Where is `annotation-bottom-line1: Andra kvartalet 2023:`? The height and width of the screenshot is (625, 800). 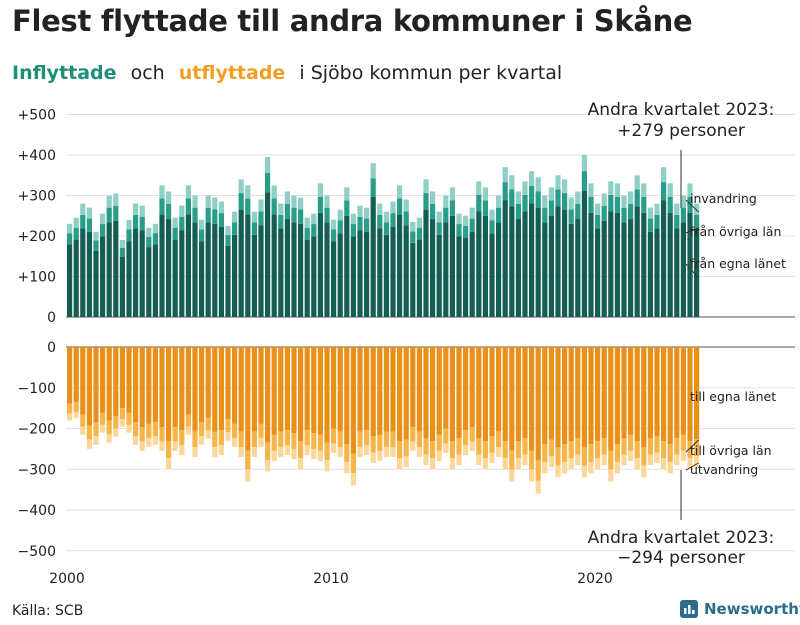 annotation-bottom-line1: Andra kvartalet 2023: is located at coordinates (681, 538).